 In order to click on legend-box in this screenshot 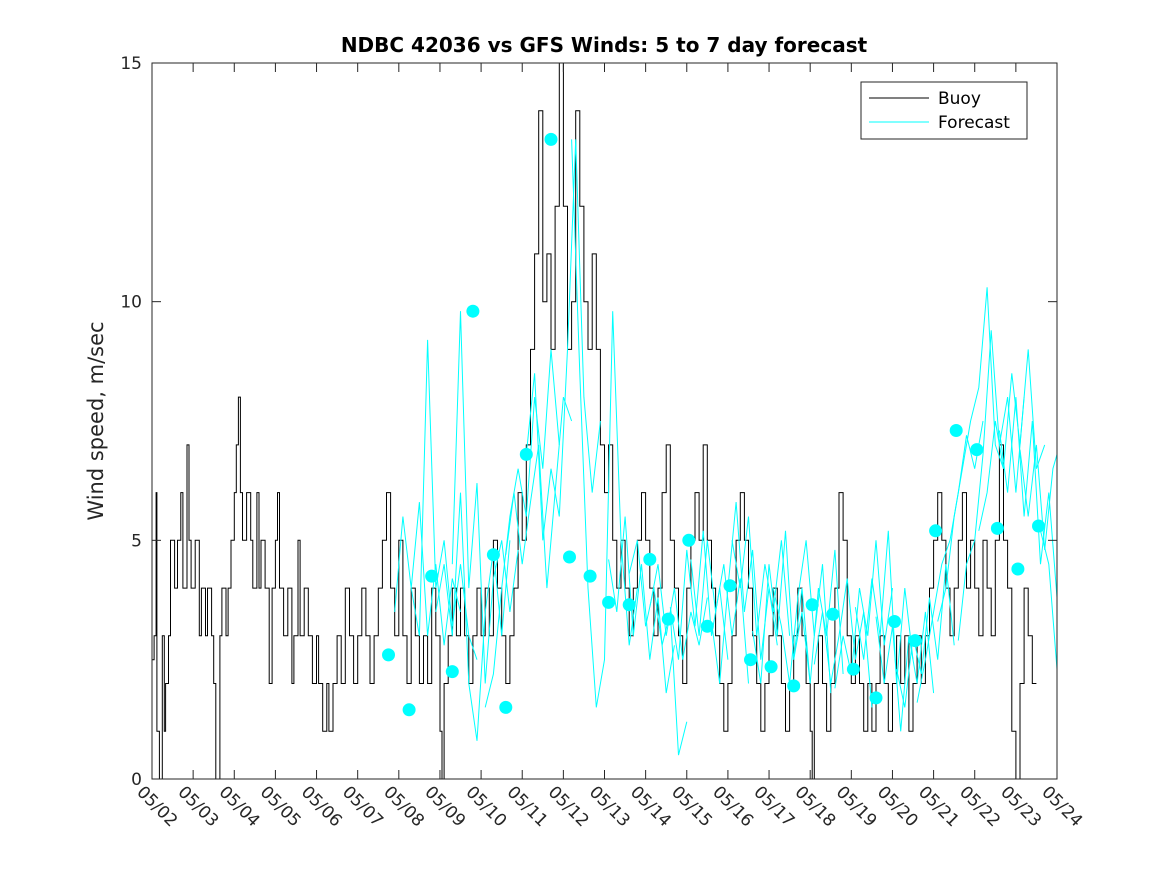, I will do `click(944, 110)`.